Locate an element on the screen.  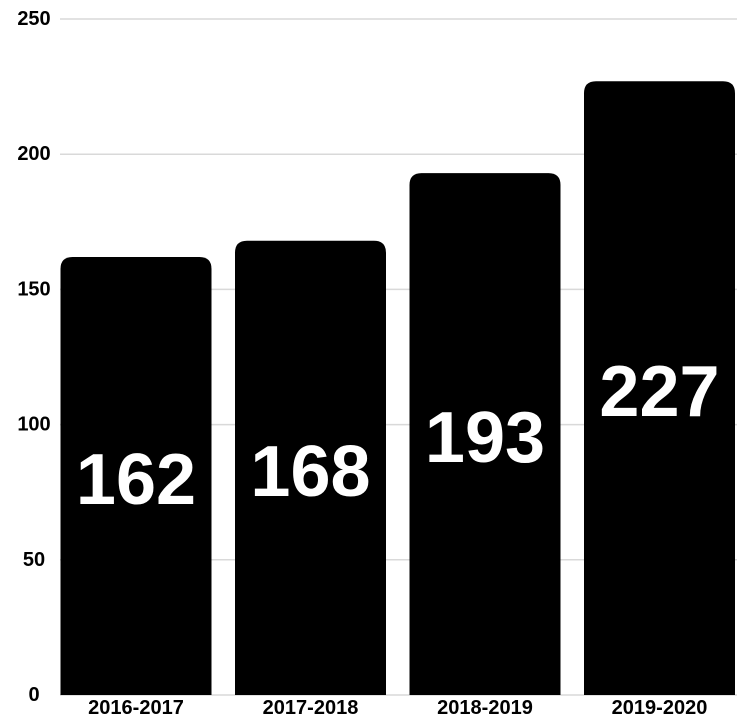
y-tick-label: 50 is located at coordinates (34, 560).